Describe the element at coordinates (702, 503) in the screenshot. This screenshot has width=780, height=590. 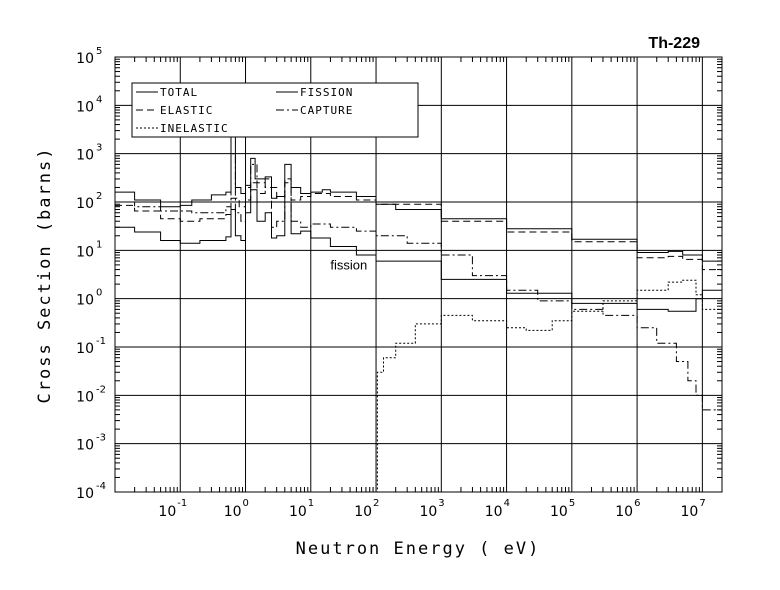
I see `x-tick-exponent: 7` at that location.